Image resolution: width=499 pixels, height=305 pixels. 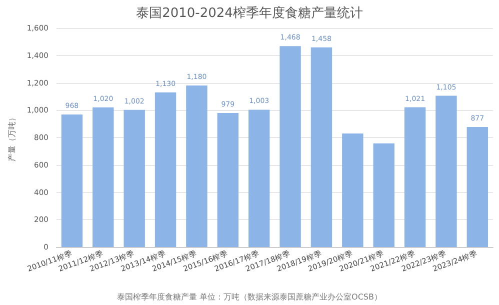 What do you see at coordinates (249, 297) in the screenshot?
I see `text: 泰国榨季年度食糖产量 单位：万吨（数据来源泰国蔗糖产业办公室OCSB）` at bounding box center [249, 297].